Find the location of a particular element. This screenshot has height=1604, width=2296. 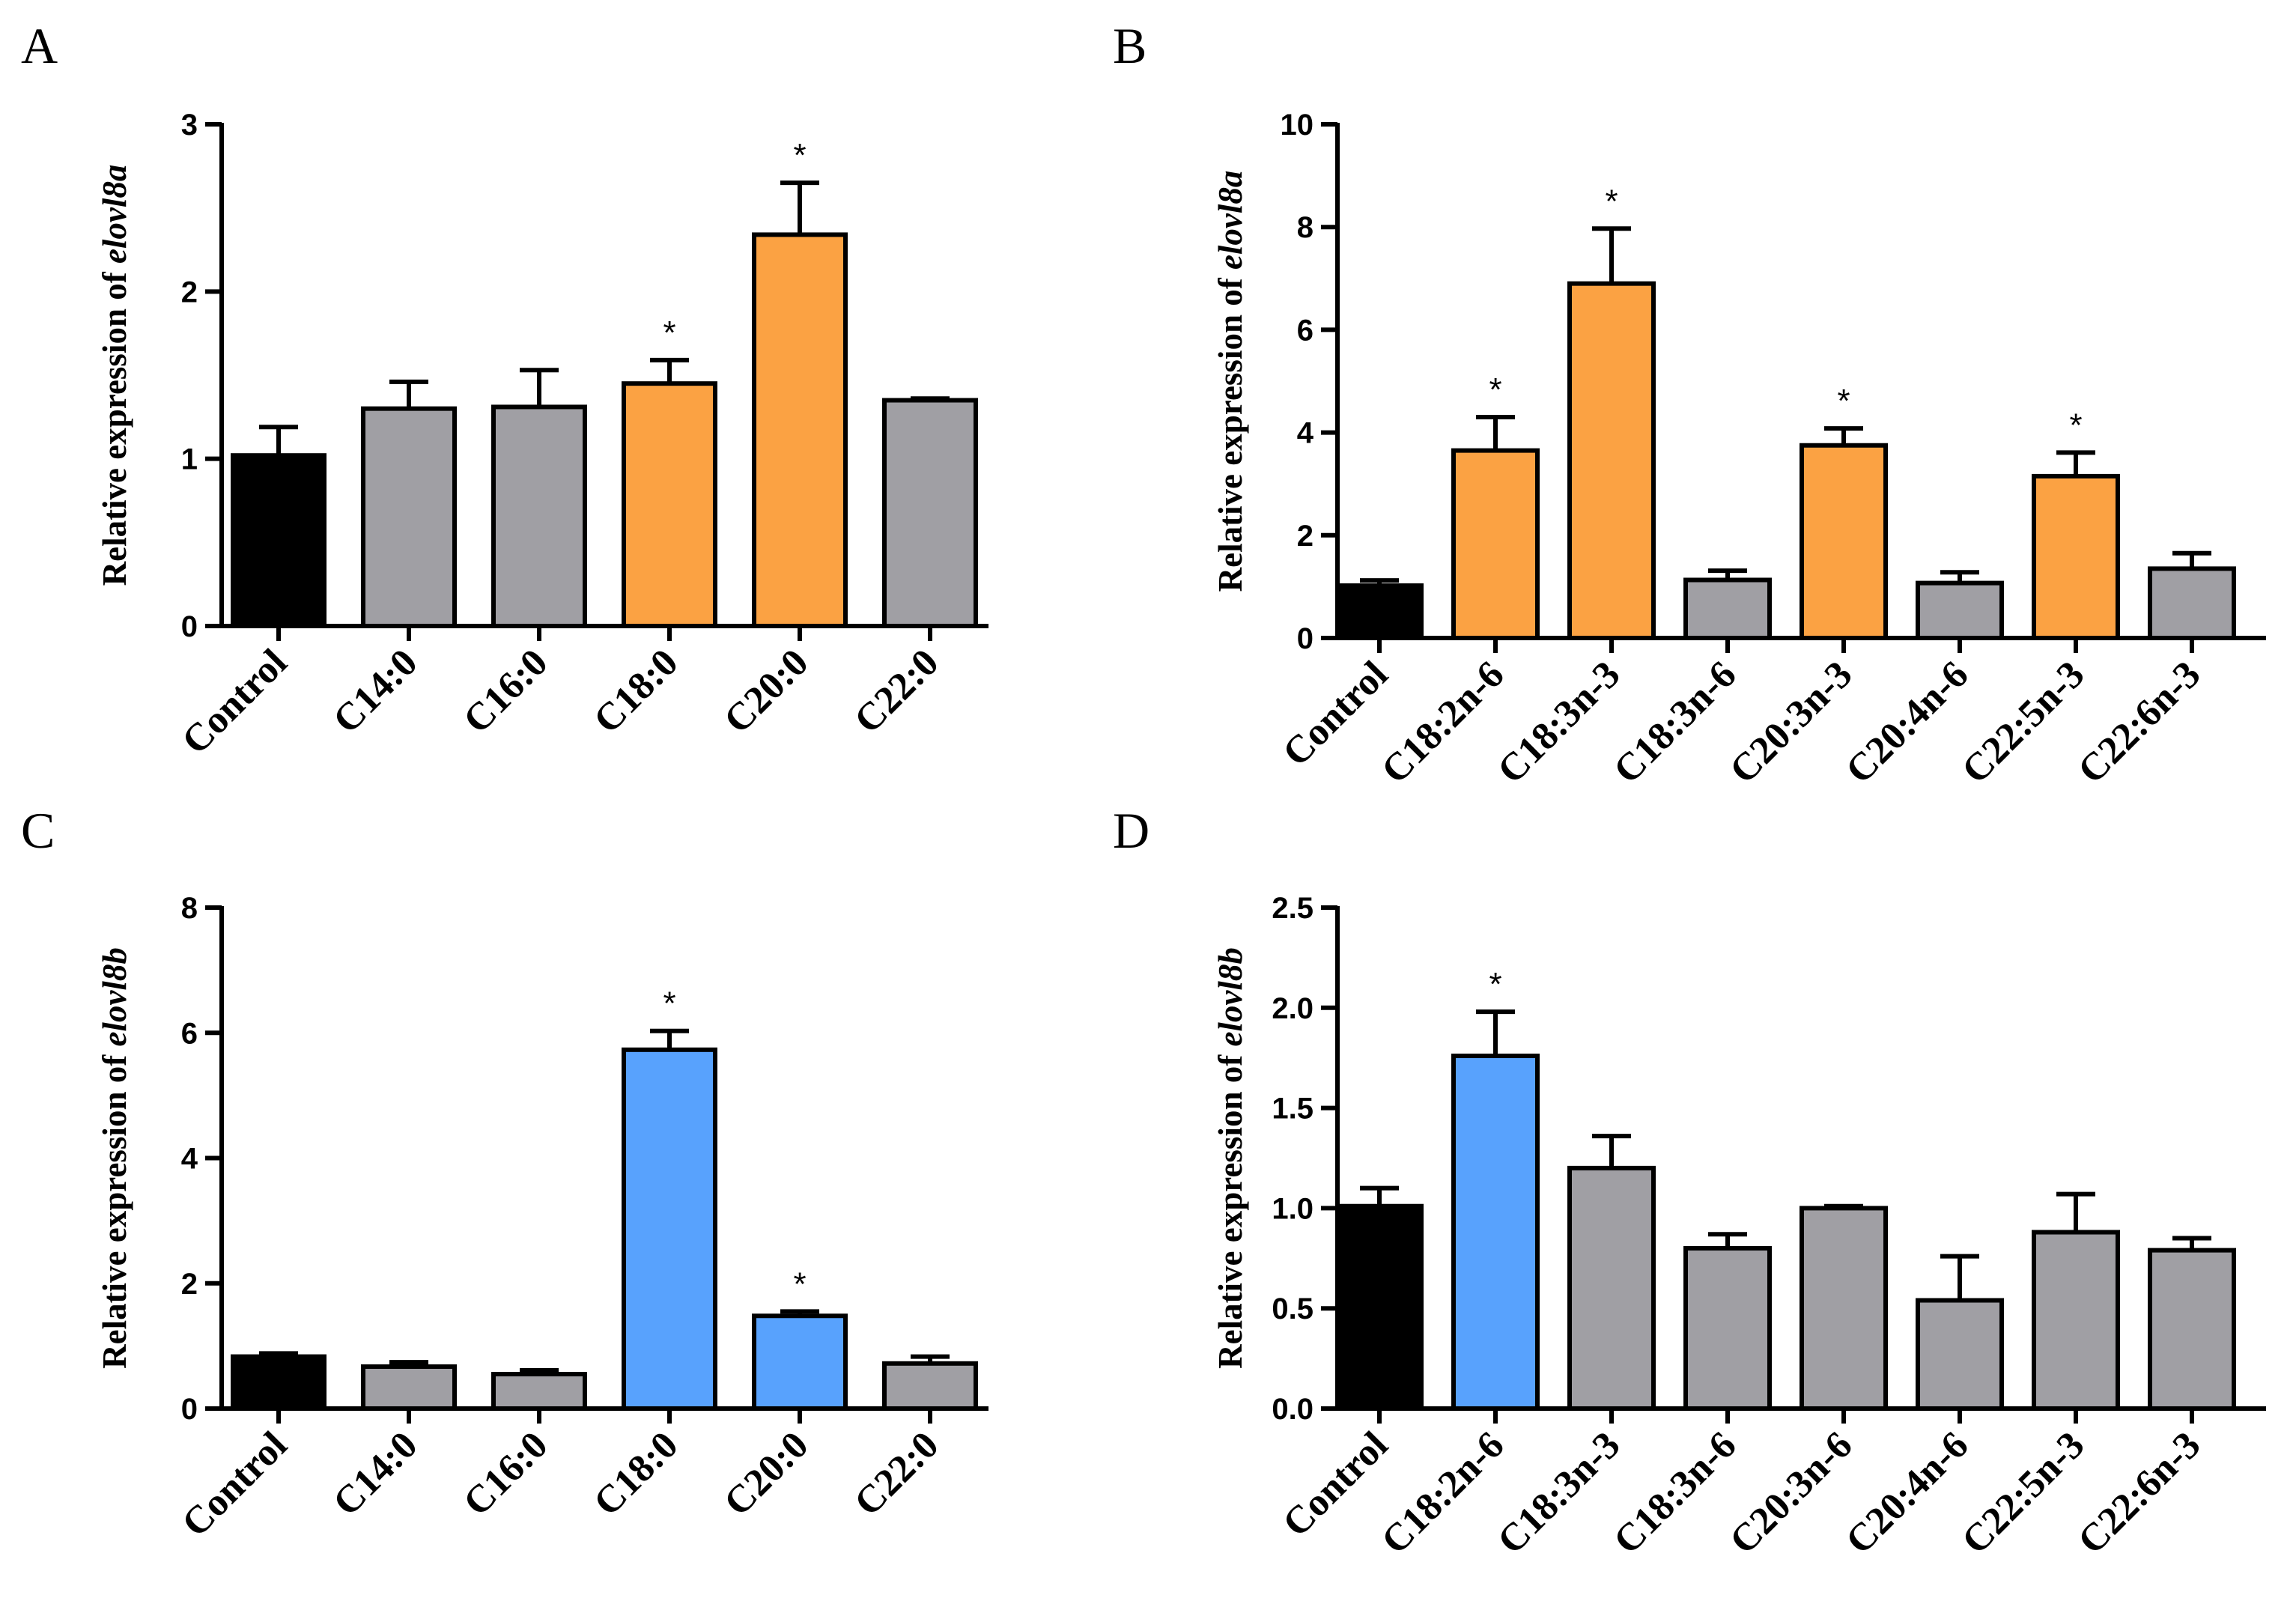

panel-d-y-axis-label: Relative expression of elovl8b is located at coordinates (1230, 1158).